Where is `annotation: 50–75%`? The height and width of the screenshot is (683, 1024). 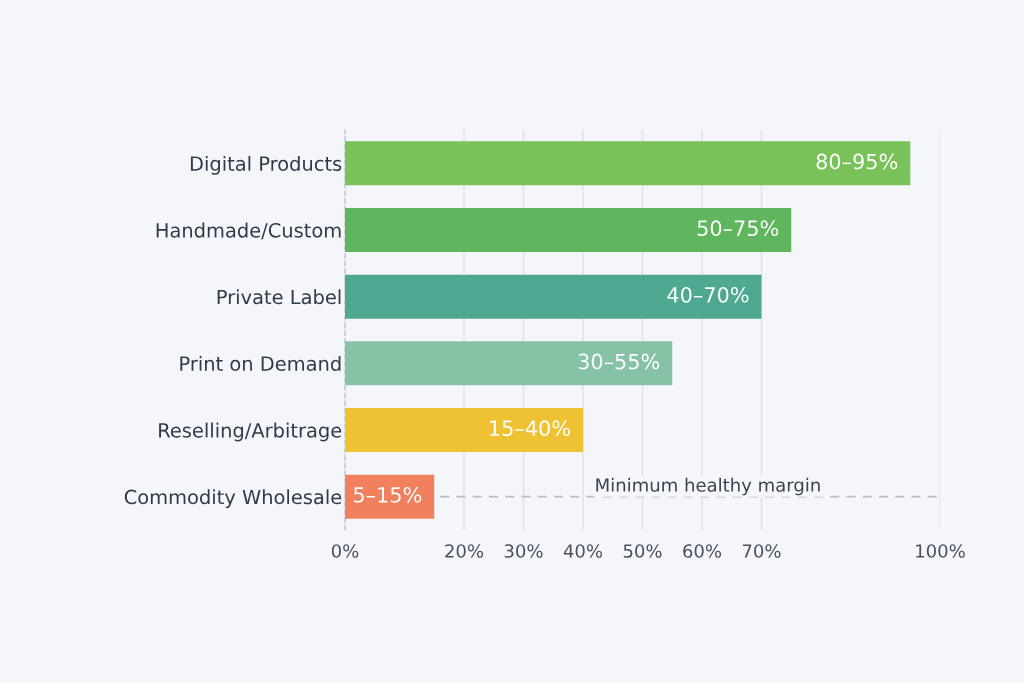
annotation: 50–75% is located at coordinates (738, 228).